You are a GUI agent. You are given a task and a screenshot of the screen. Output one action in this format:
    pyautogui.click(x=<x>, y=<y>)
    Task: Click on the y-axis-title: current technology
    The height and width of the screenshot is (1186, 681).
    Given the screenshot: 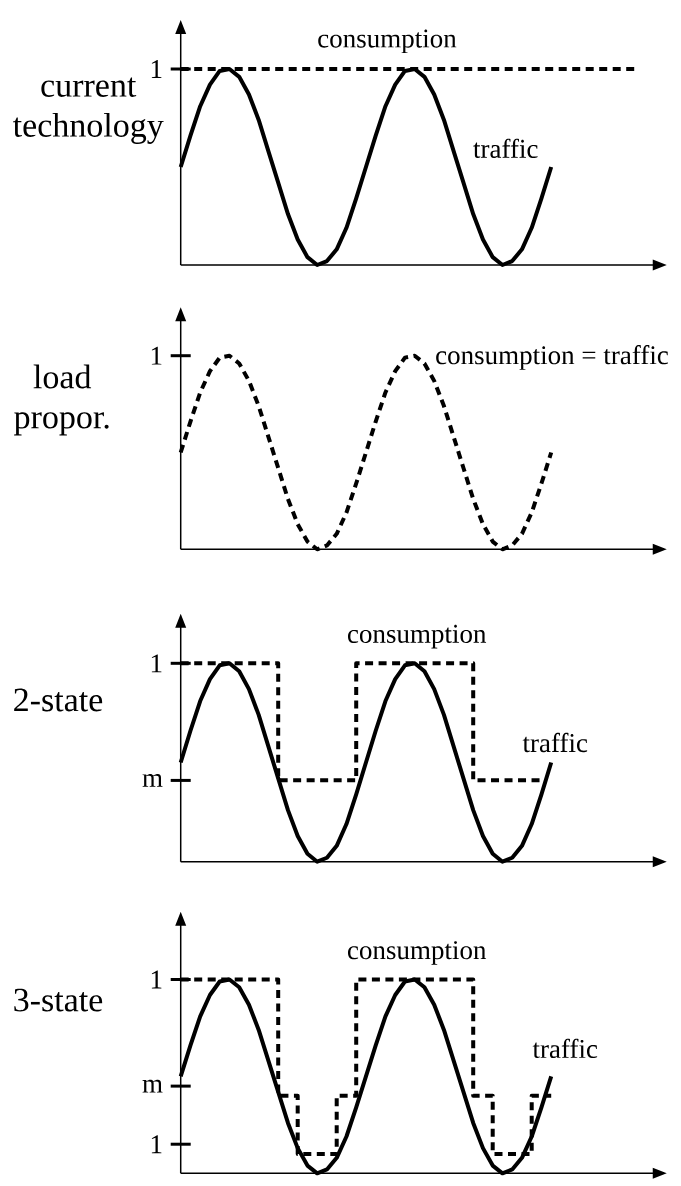 What is the action you would take?
    pyautogui.click(x=88, y=110)
    